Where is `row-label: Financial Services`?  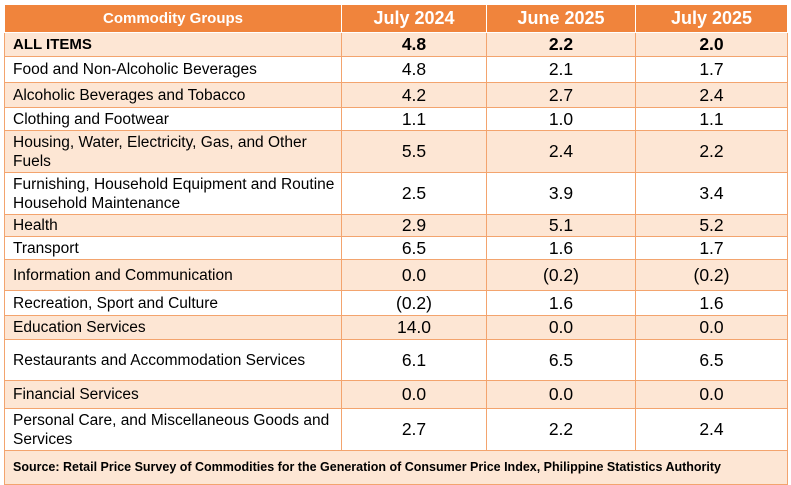 row-label: Financial Services is located at coordinates (173, 394).